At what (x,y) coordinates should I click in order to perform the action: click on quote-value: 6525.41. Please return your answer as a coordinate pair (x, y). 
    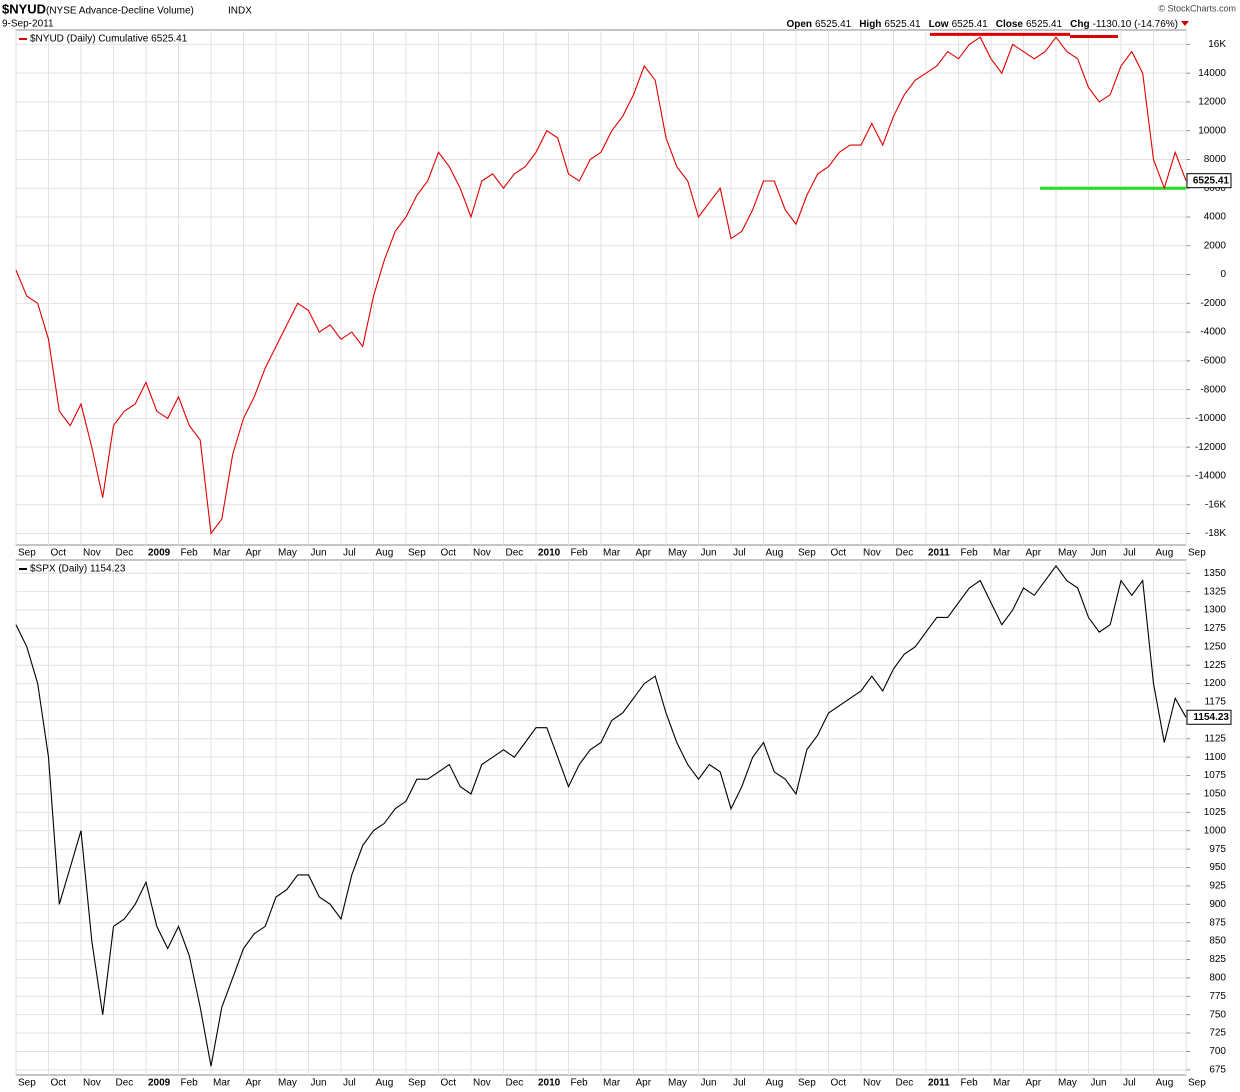
    Looking at the image, I should click on (902, 24).